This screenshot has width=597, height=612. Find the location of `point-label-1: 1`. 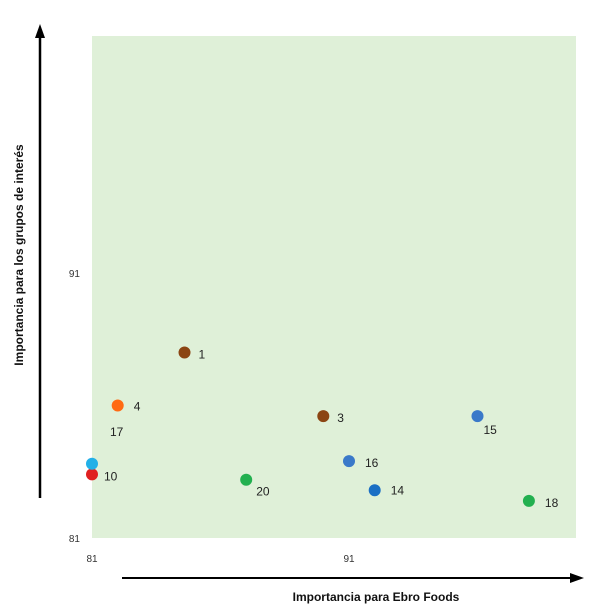

point-label-1: 1 is located at coordinates (202, 355).